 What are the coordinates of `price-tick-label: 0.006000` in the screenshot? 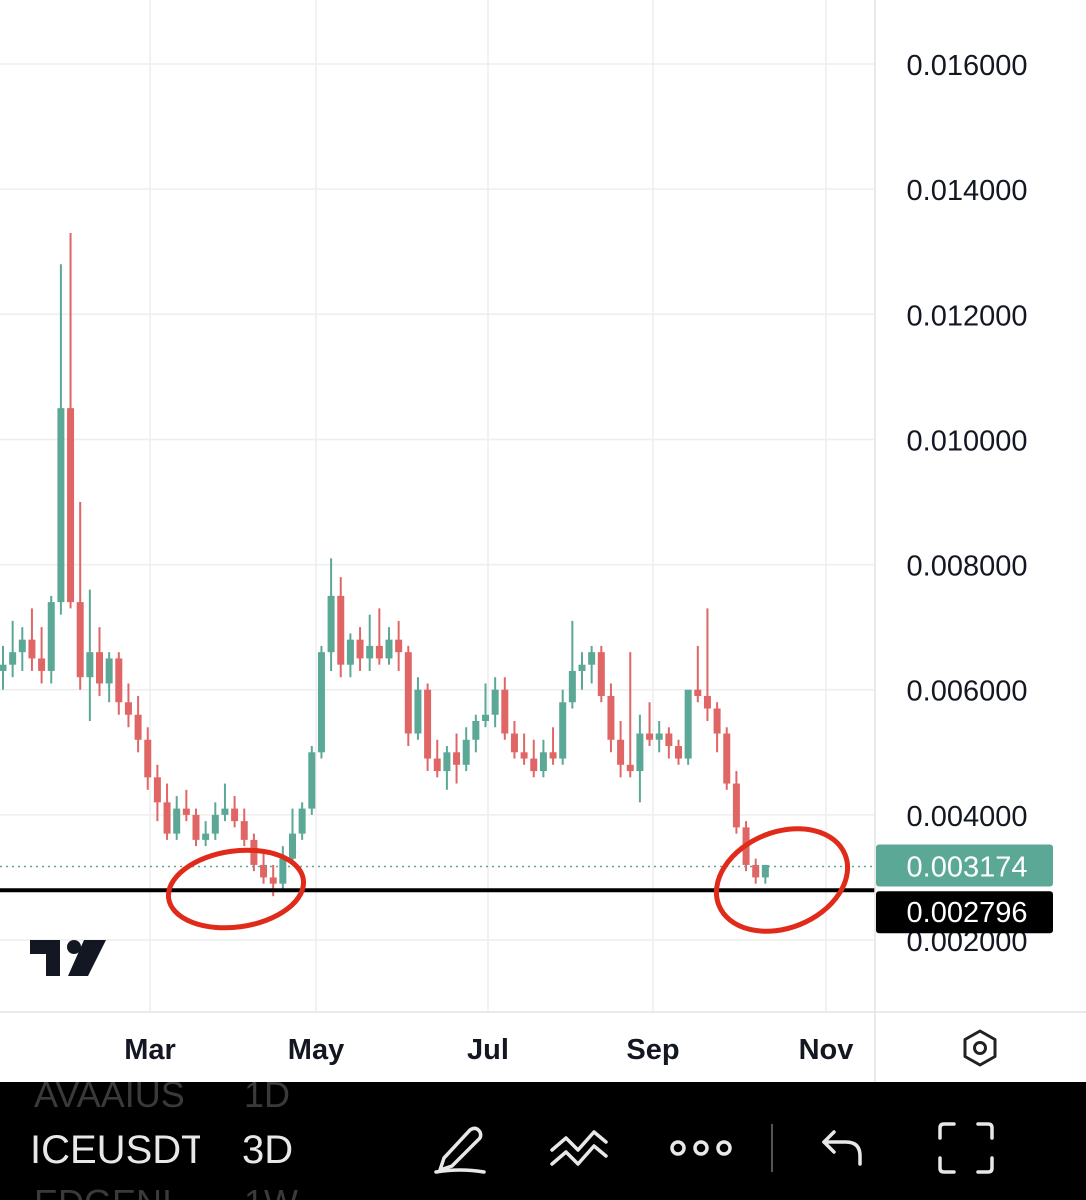 It's located at (967, 692).